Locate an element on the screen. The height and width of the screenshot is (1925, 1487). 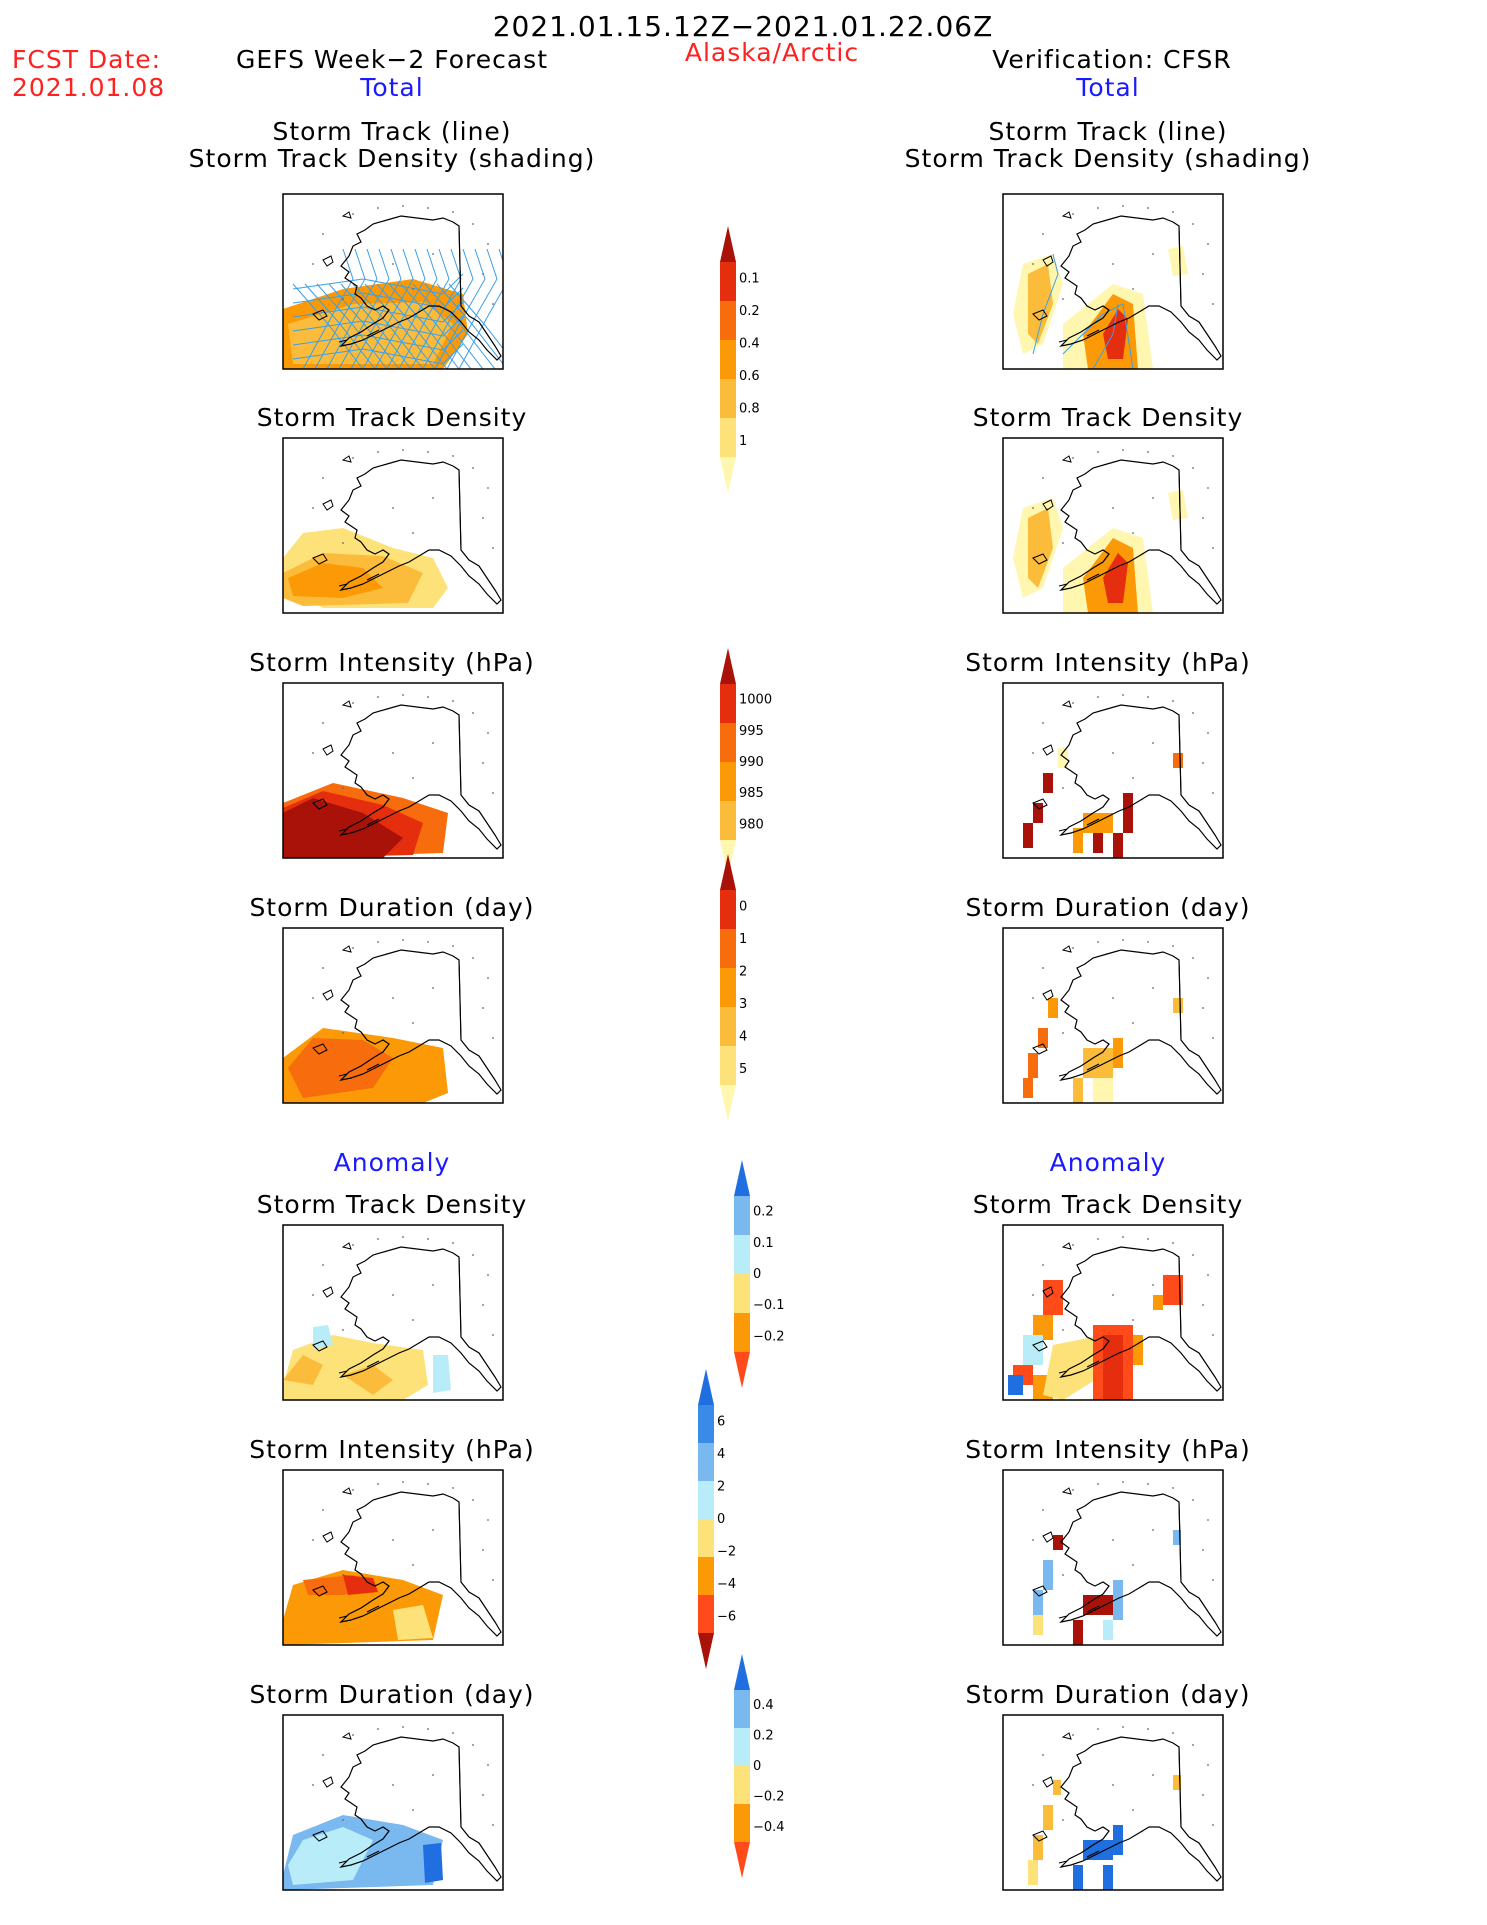
map-panel-r6 is located at coordinates (1113, 1802).